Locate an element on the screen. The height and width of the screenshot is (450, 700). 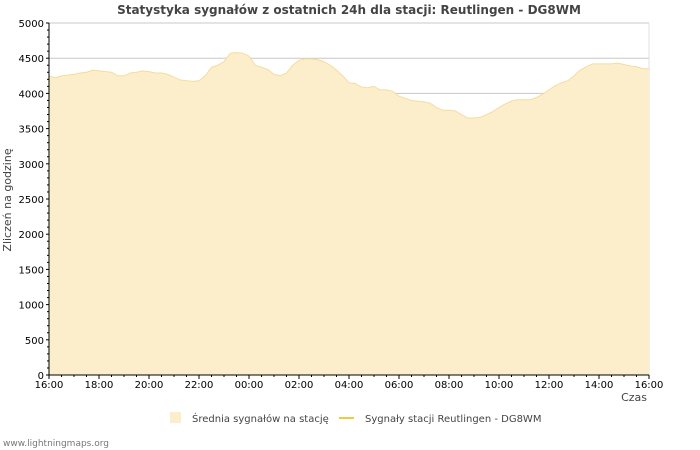
x-tick-label: 22:00 is located at coordinates (199, 385).